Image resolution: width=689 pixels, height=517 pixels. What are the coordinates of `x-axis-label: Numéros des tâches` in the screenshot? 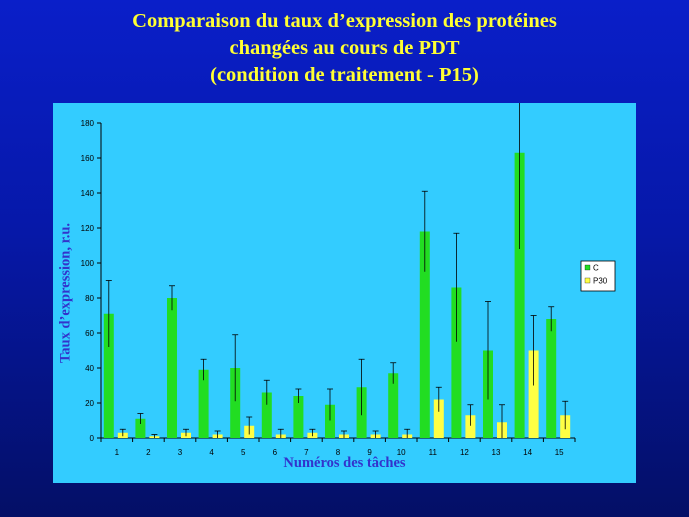 It's located at (344, 463).